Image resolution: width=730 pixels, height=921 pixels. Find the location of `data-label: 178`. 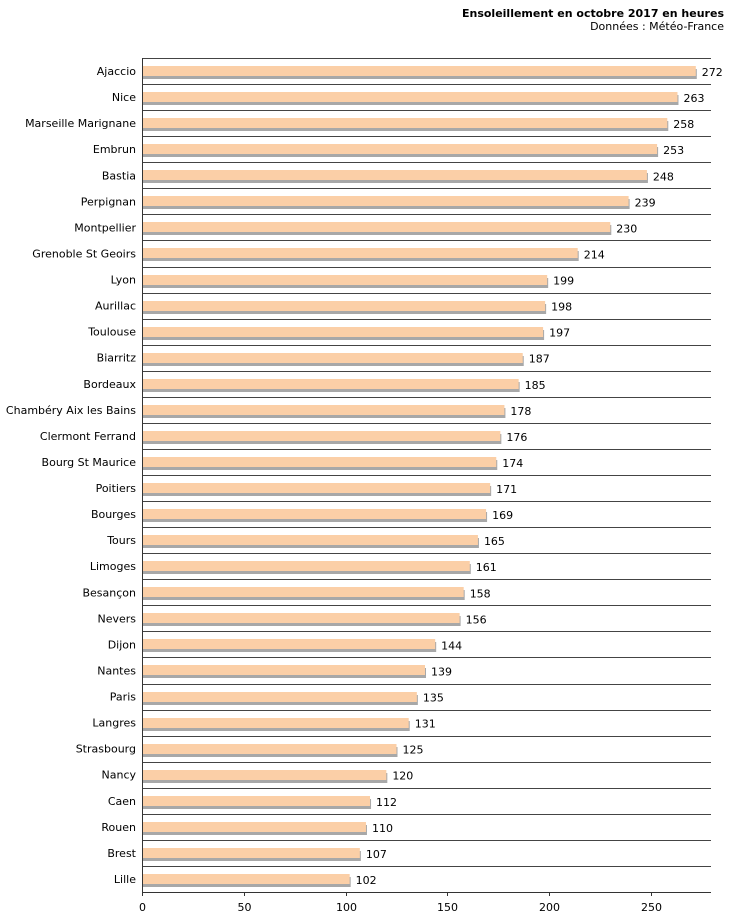

data-label: 178 is located at coordinates (520, 411).